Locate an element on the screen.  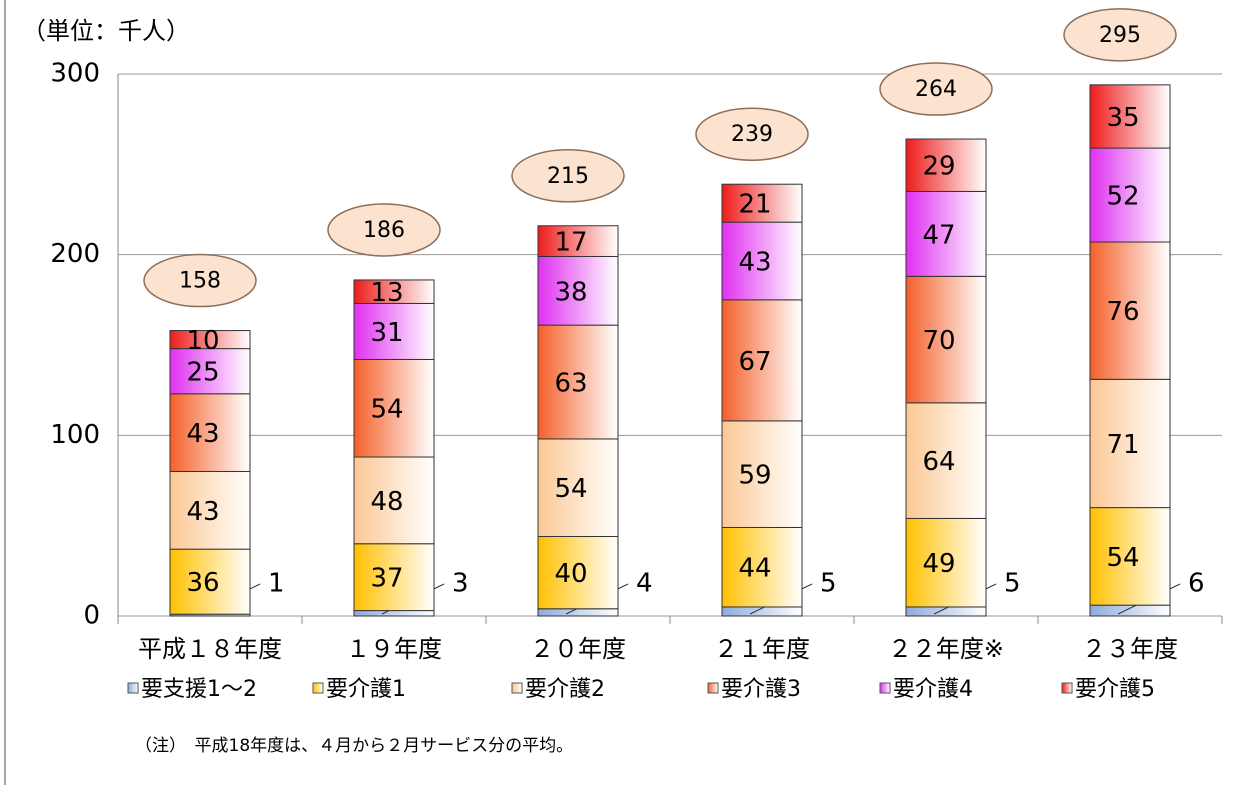
value-label: 35 is located at coordinates (1122, 118).